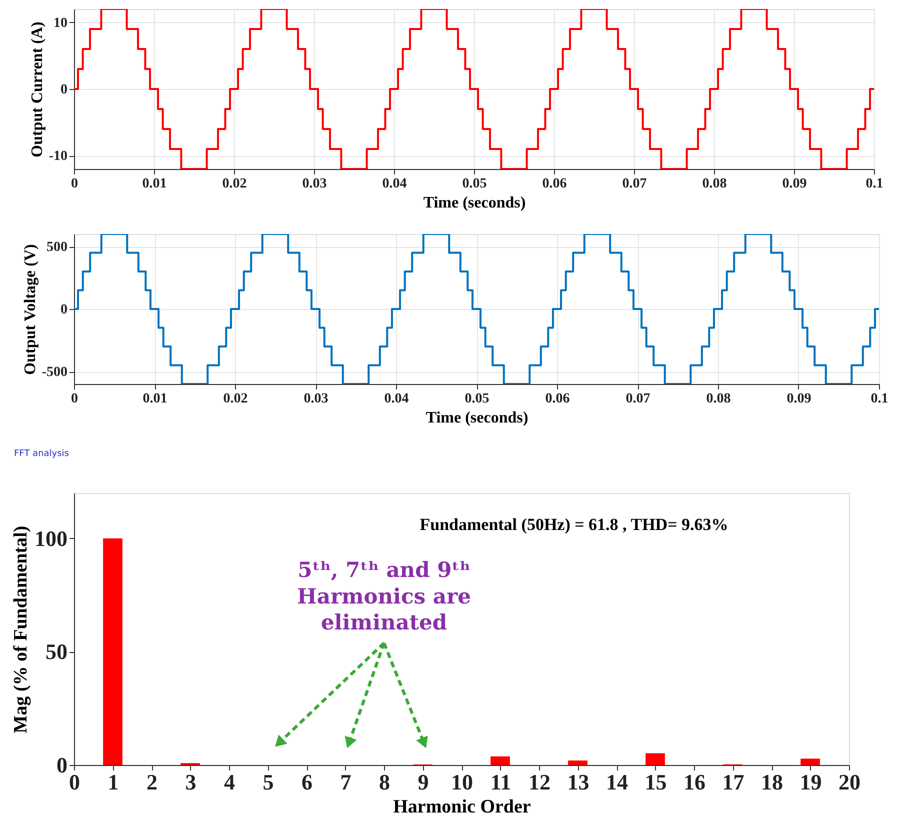  What do you see at coordinates (384, 782) in the screenshot?
I see `x-tick-label: 8` at bounding box center [384, 782].